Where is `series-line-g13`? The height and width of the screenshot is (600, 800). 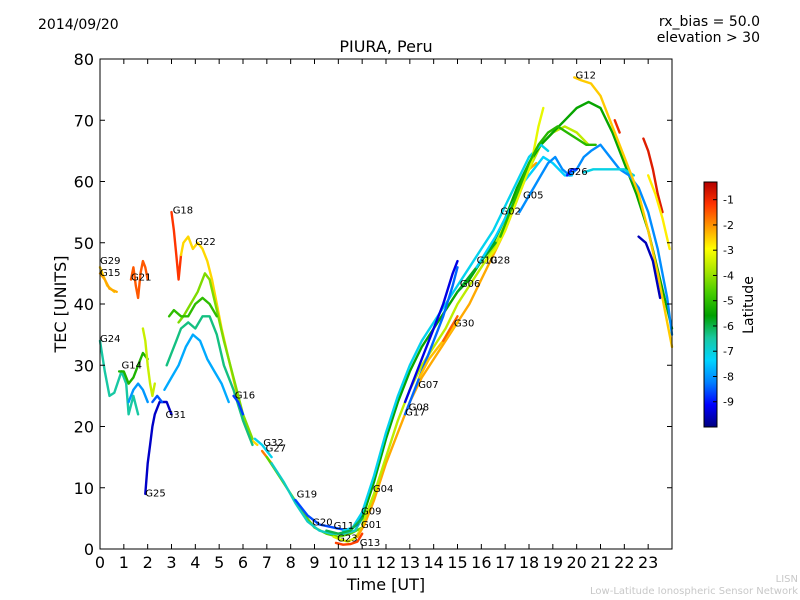
series-line-g13 is located at coordinates (349, 539).